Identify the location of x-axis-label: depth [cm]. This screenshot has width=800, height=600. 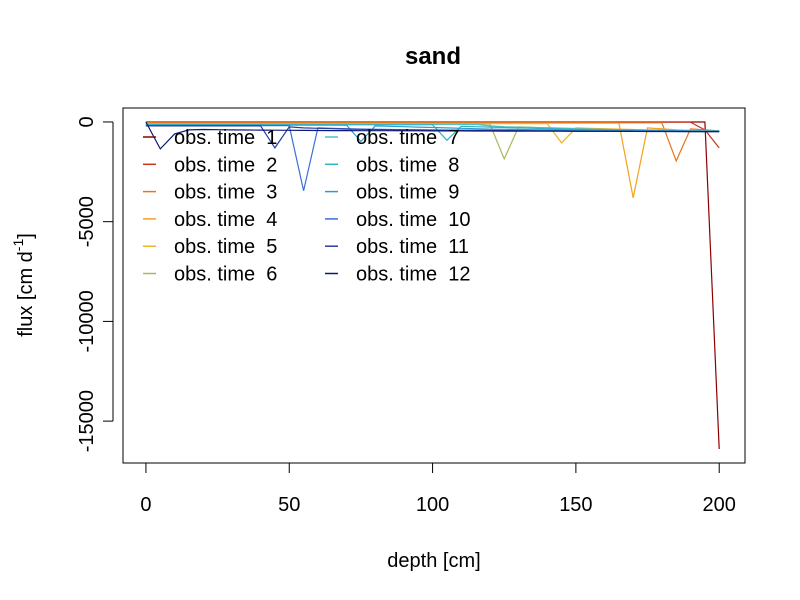
(433, 561).